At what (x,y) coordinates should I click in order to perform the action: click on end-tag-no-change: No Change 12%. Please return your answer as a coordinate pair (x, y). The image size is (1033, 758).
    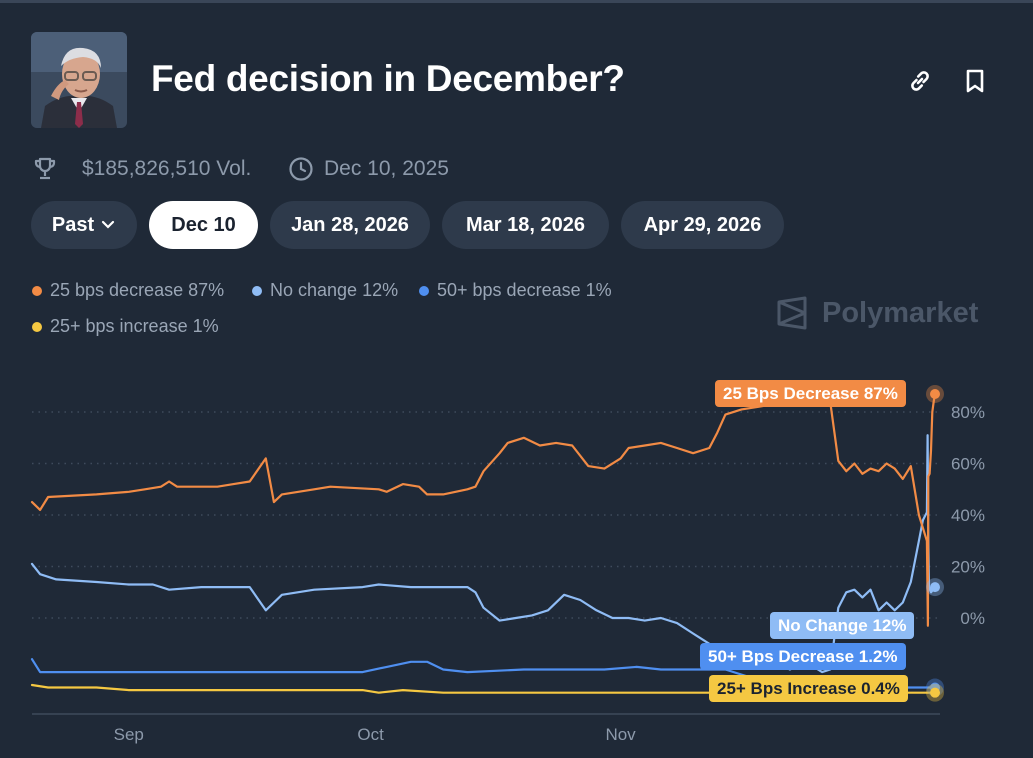
    Looking at the image, I should click on (842, 625).